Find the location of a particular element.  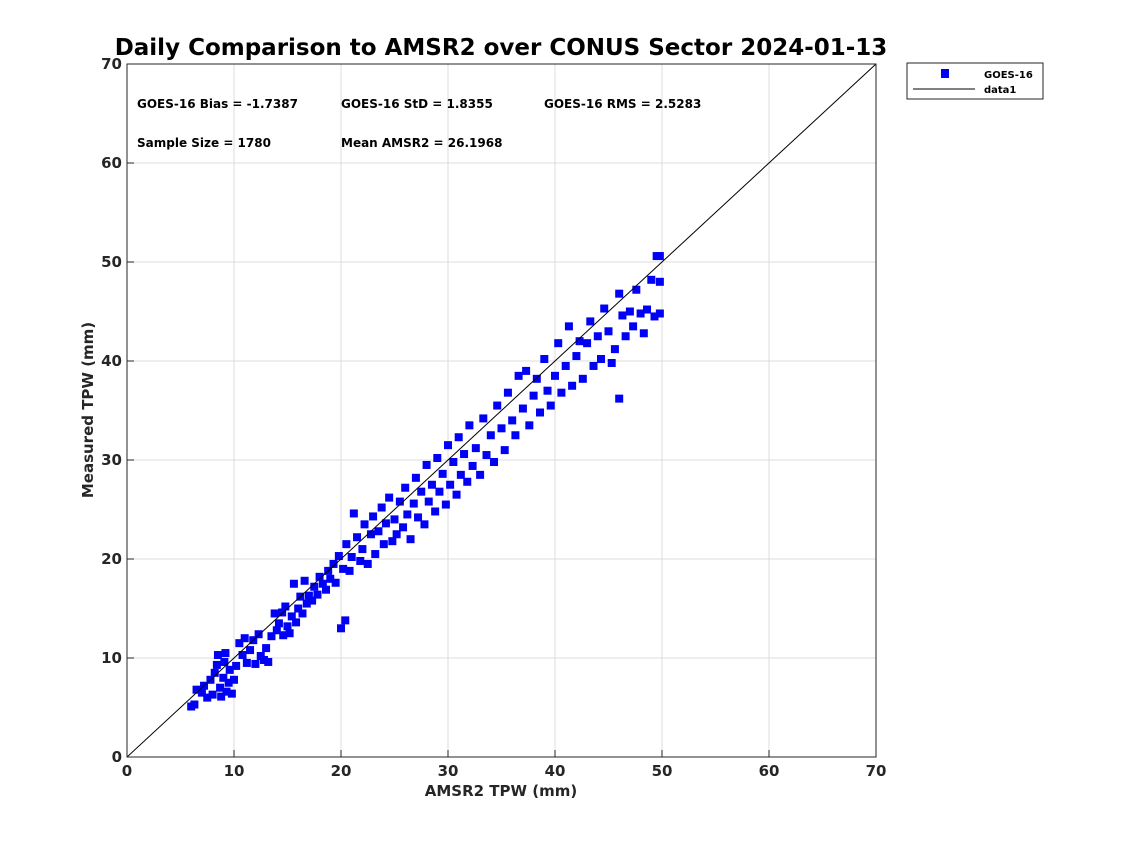

x-tick-label: 20 is located at coordinates (341, 771).